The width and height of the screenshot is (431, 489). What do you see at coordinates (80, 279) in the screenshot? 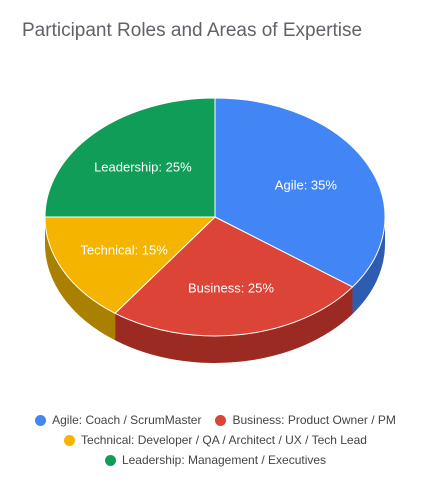
I see `pie-side-technical` at bounding box center [80, 279].